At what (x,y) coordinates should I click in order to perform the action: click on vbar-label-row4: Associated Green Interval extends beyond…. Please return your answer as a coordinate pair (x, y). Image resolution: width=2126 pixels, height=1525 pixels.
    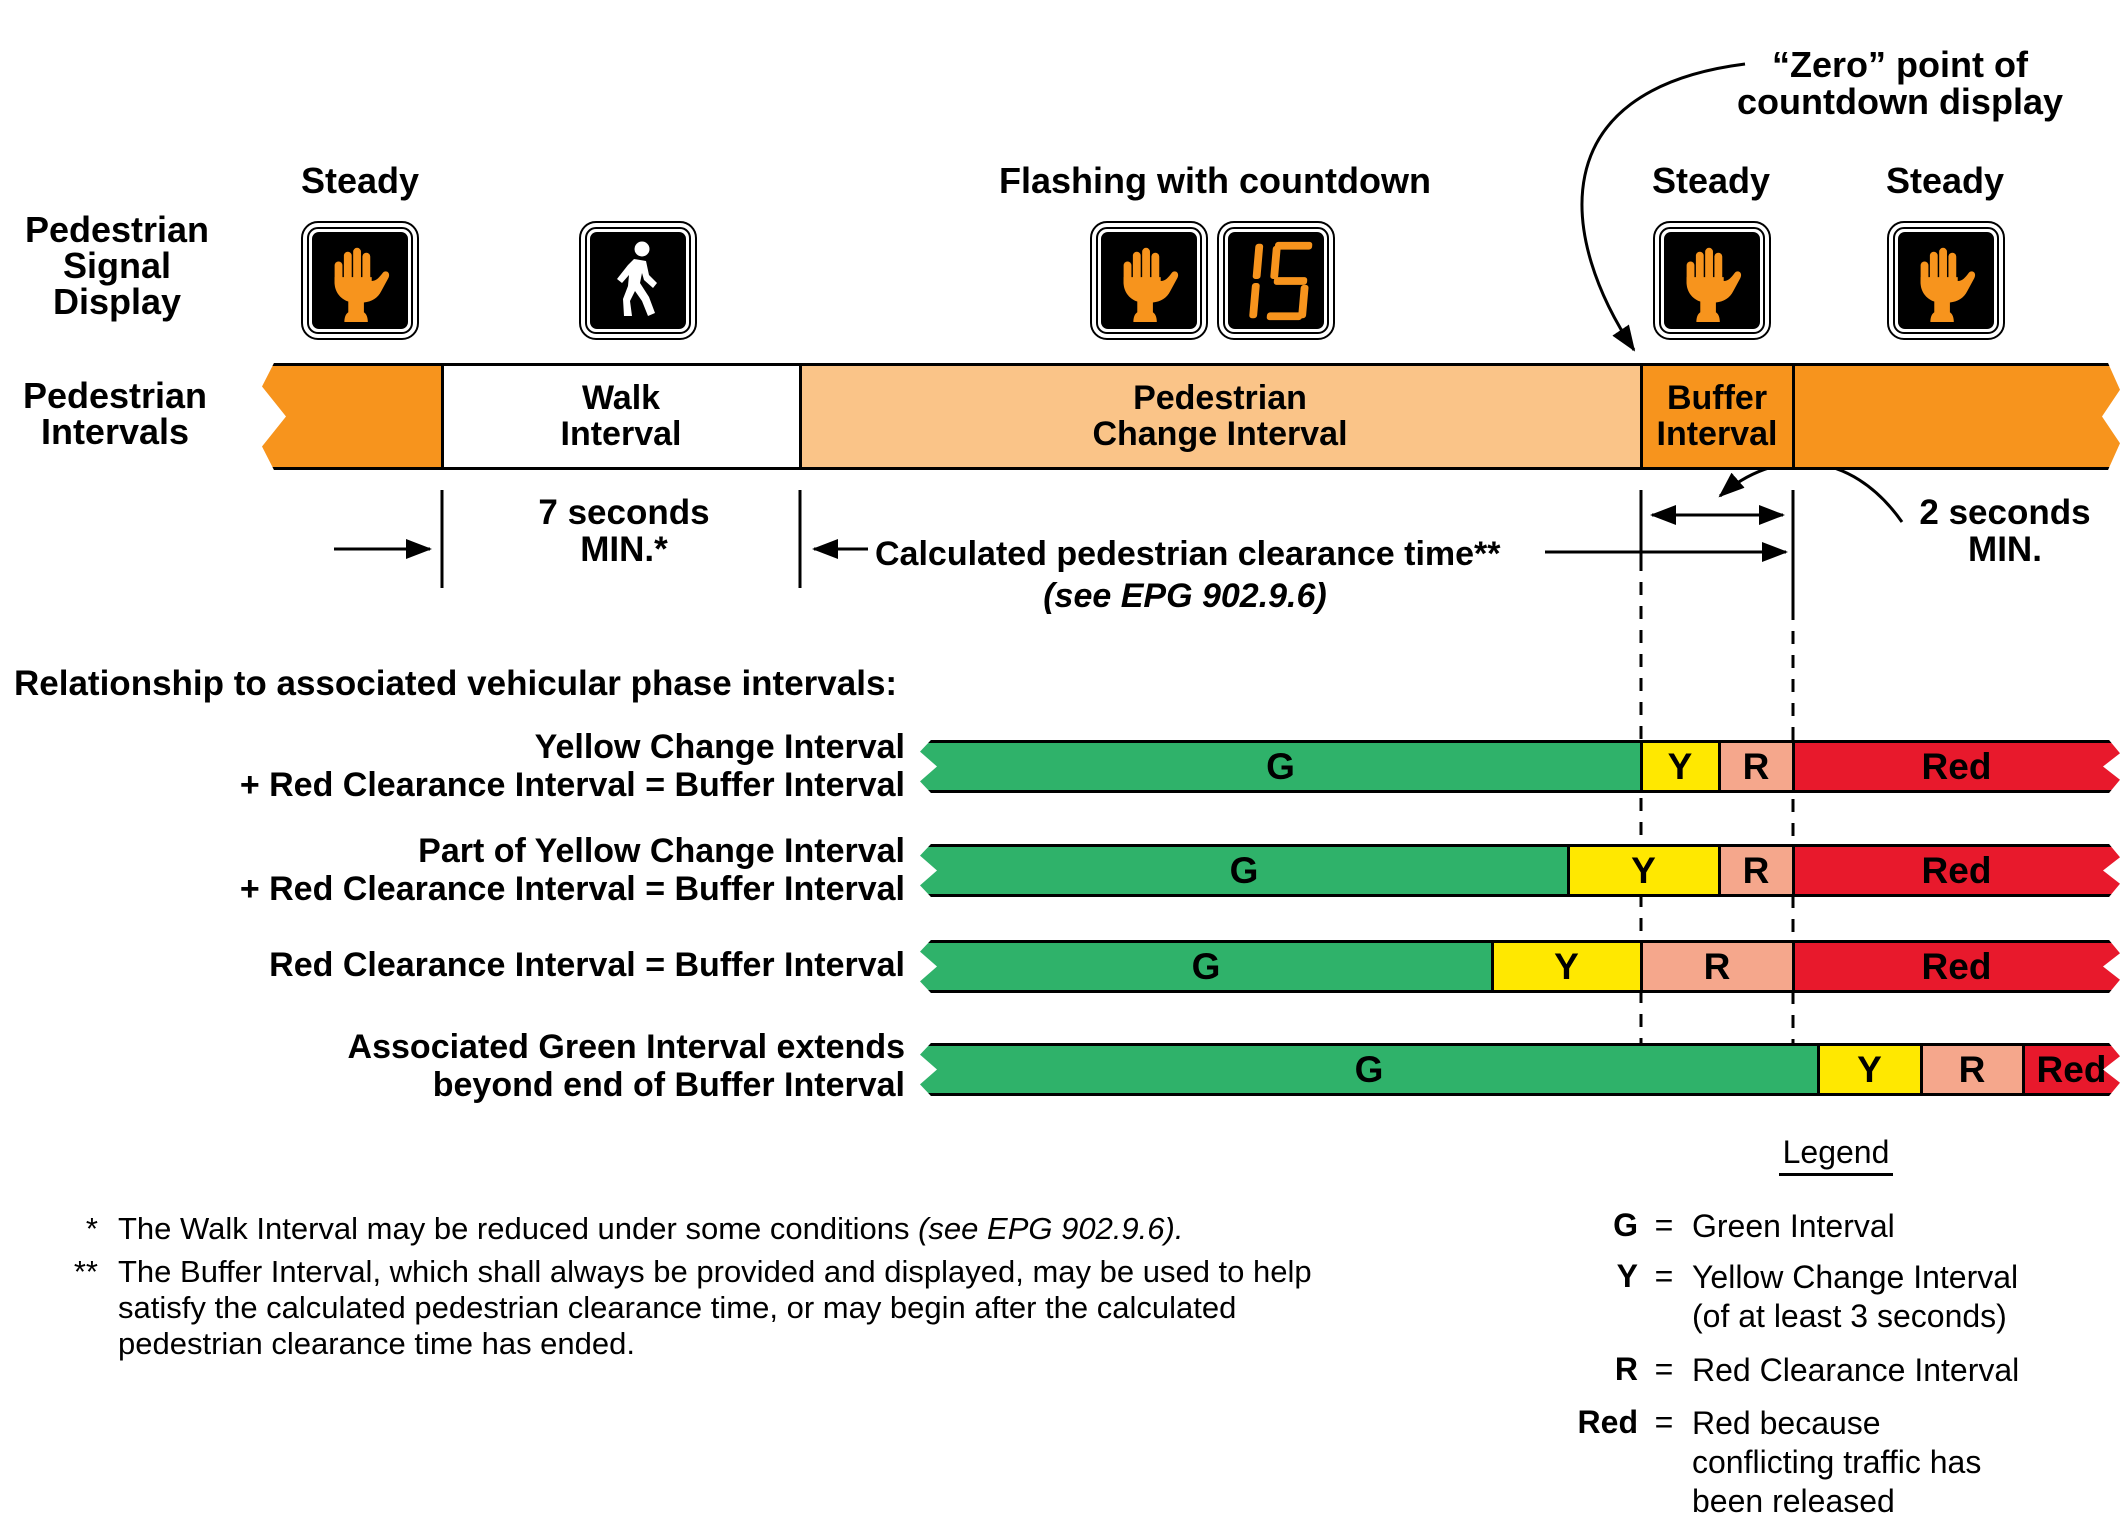
    Looking at the image, I should click on (626, 1066).